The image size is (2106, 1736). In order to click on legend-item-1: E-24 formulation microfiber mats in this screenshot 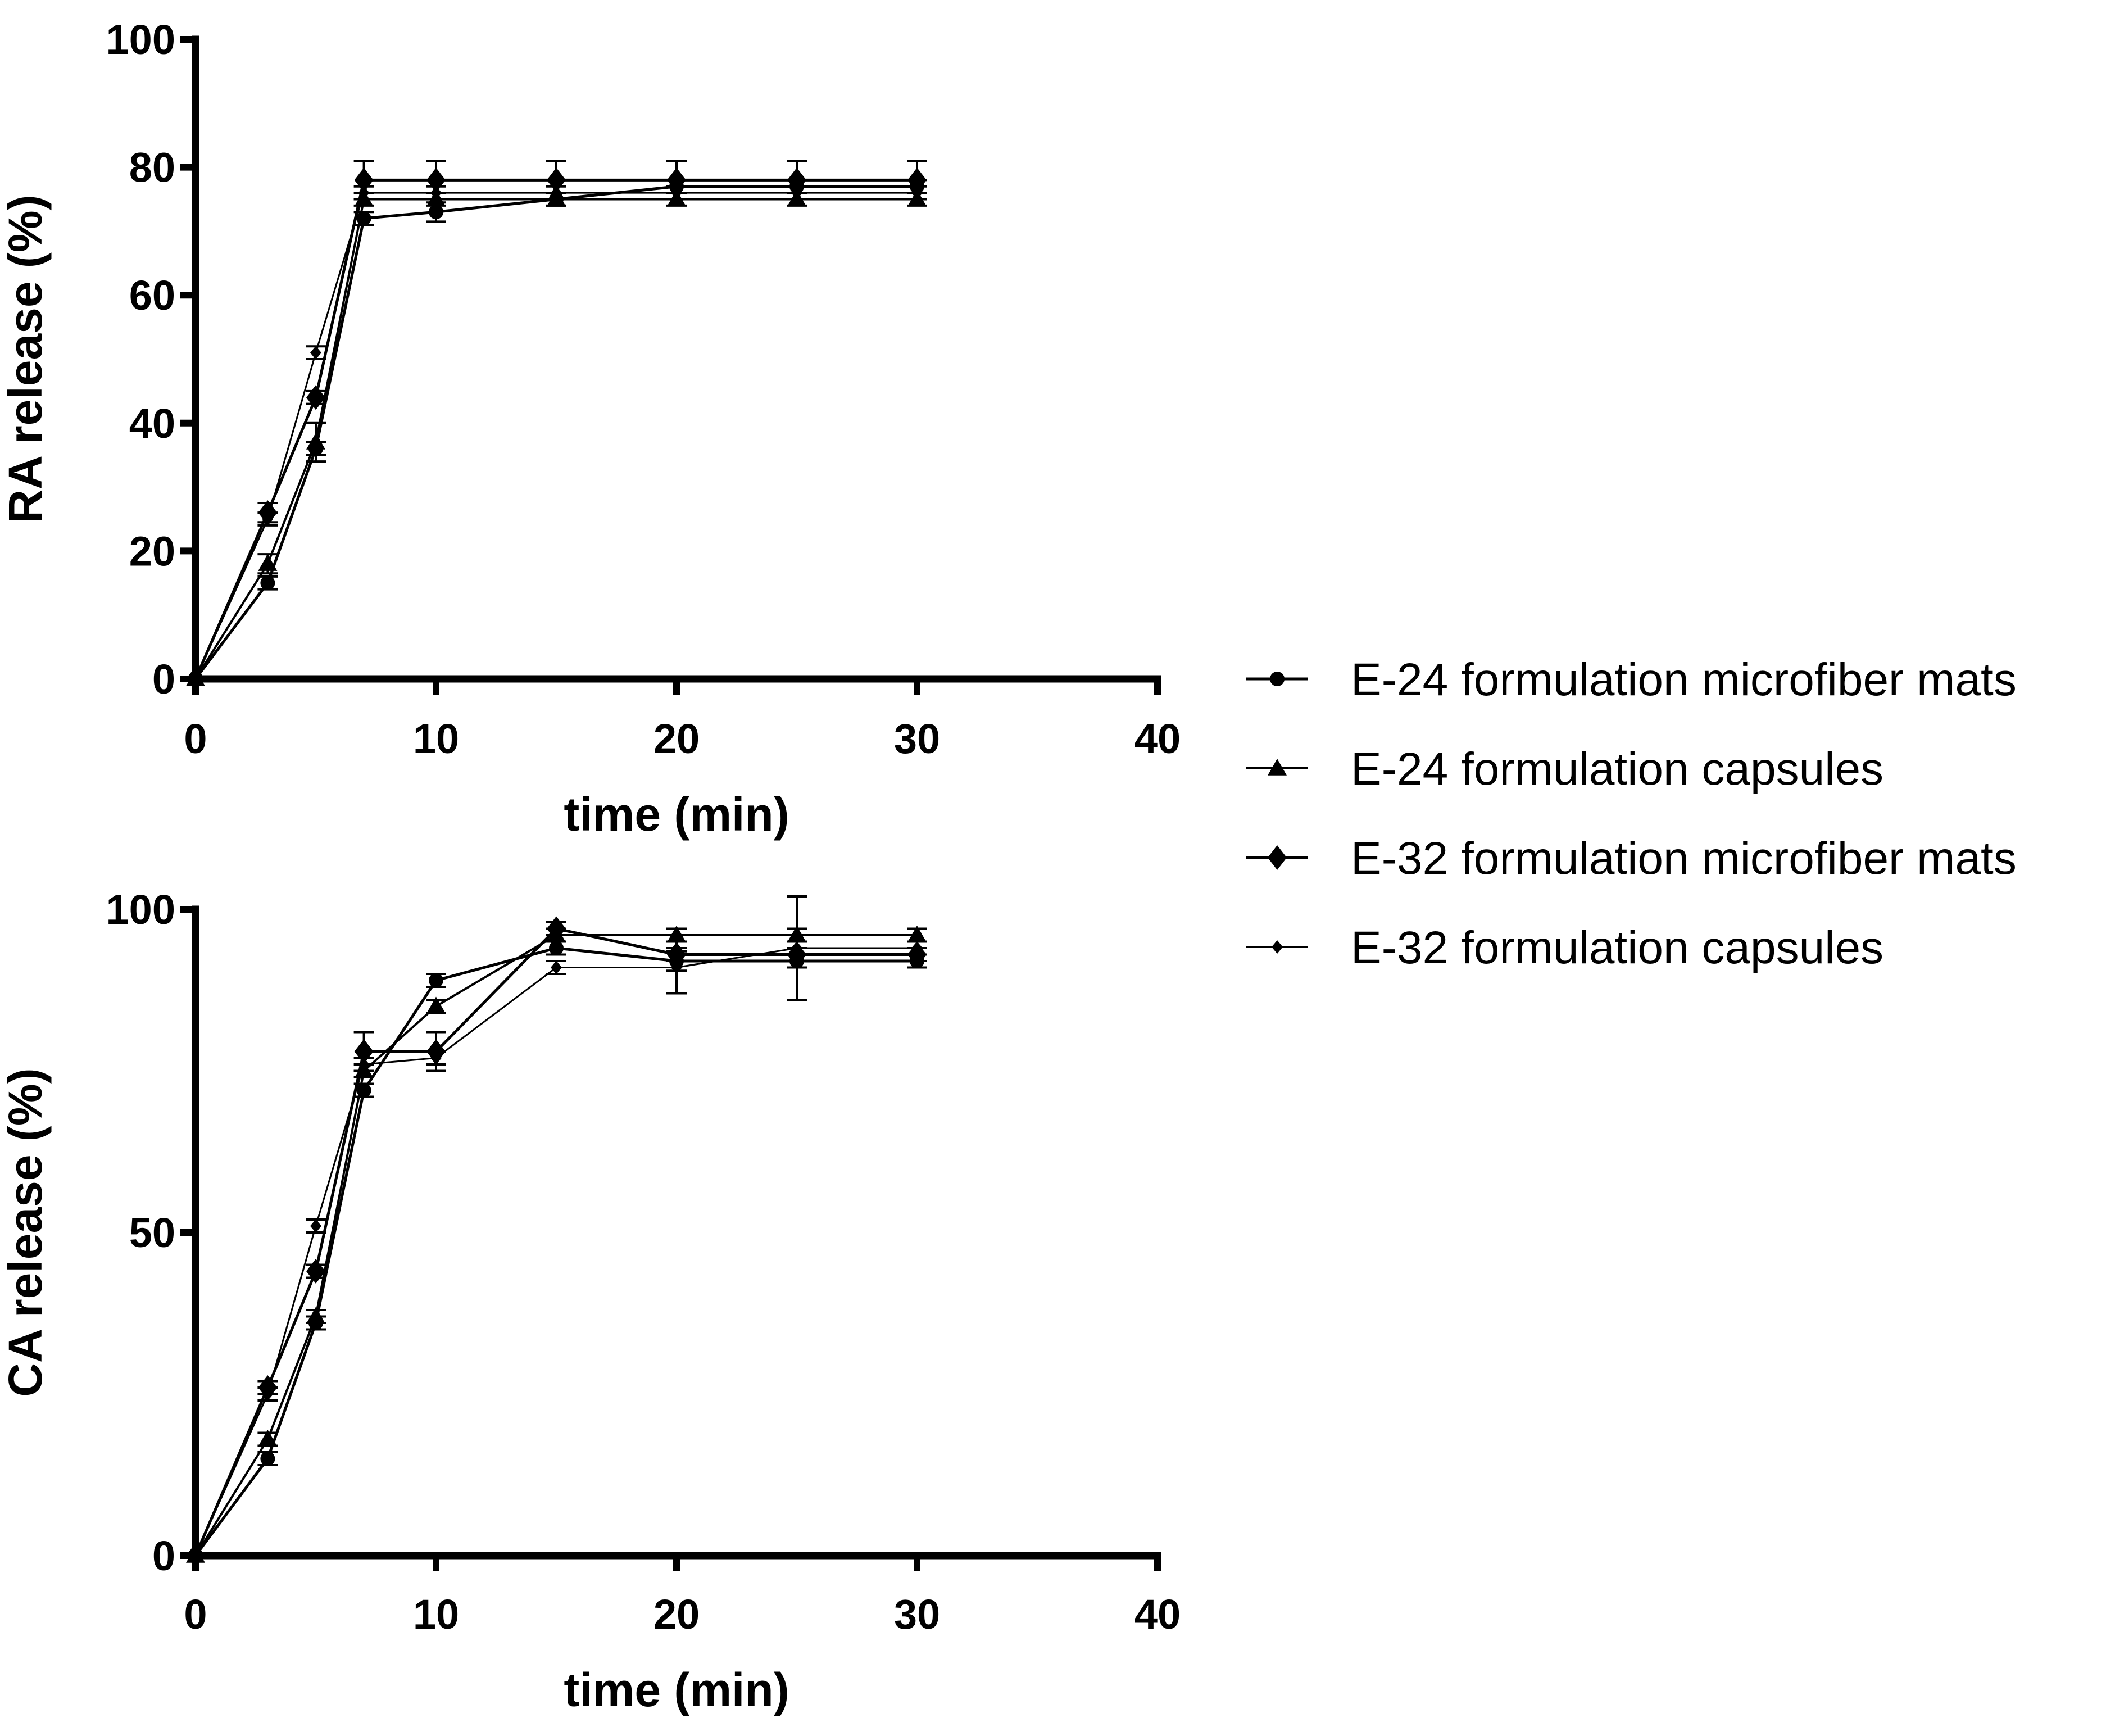, I will do `click(1631, 680)`.